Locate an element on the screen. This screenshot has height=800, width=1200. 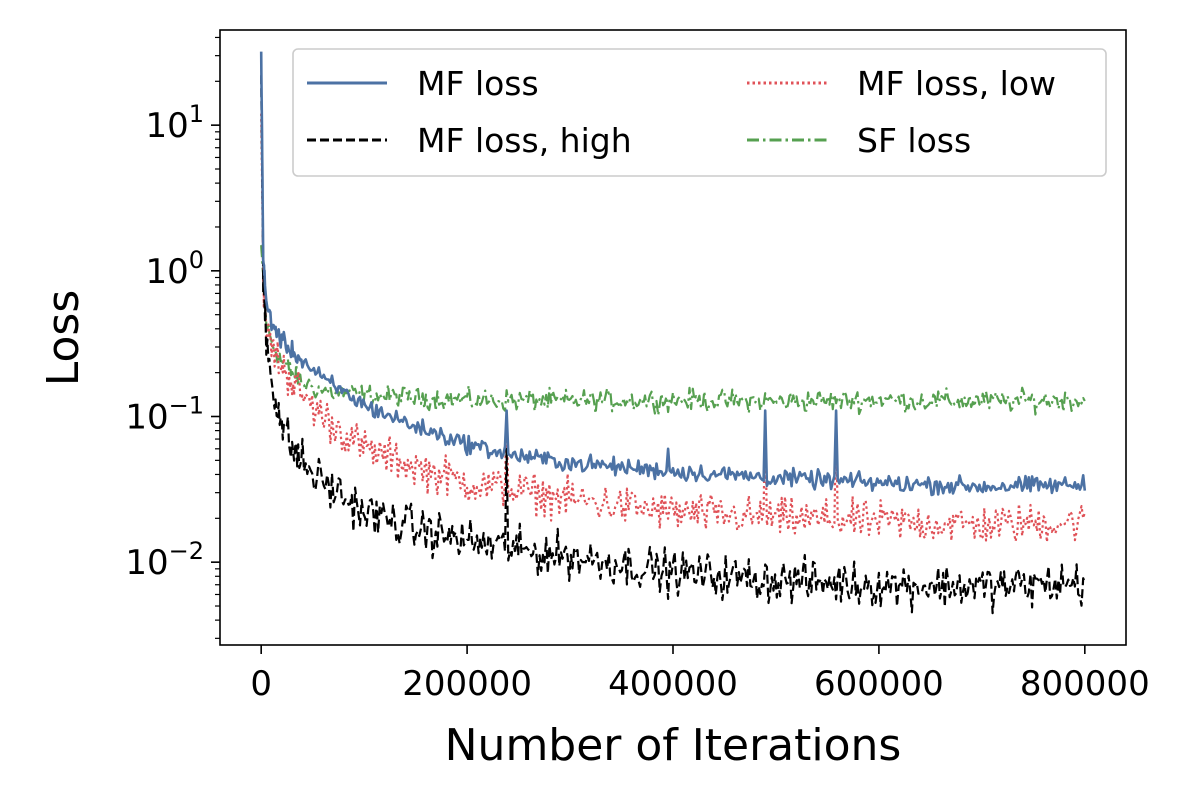
legend-box is located at coordinates (699, 112).